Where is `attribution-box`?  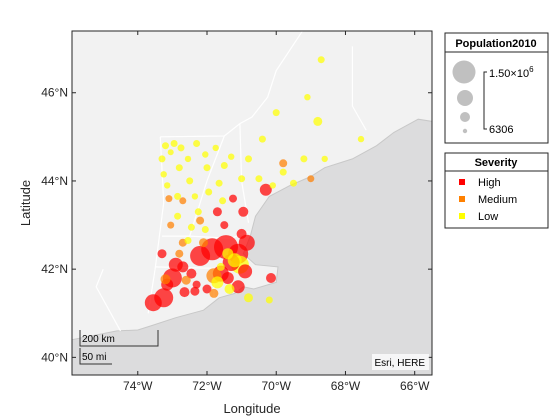 attribution-box is located at coordinates (400, 362).